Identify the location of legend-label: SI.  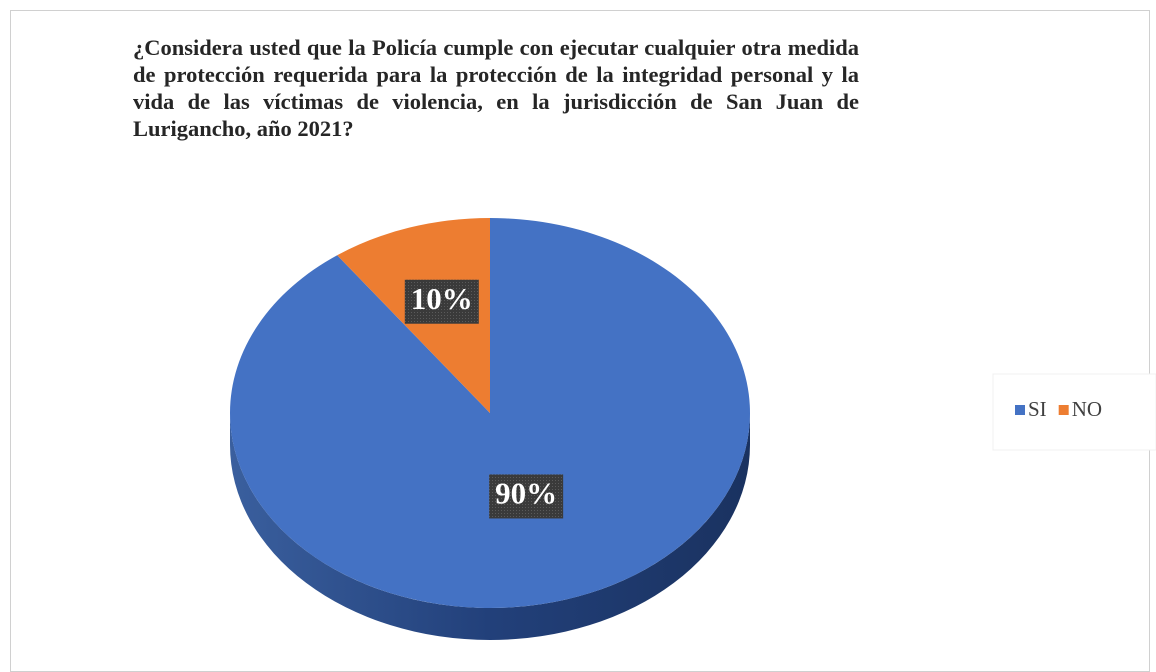
(1037, 409).